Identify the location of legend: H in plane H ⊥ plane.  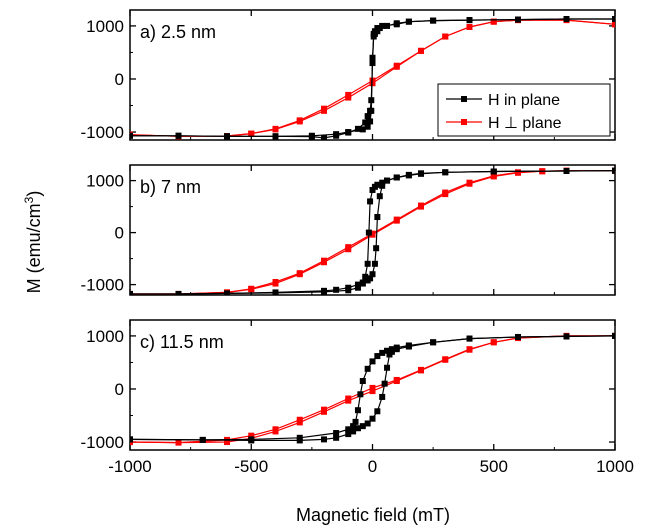
(524, 110).